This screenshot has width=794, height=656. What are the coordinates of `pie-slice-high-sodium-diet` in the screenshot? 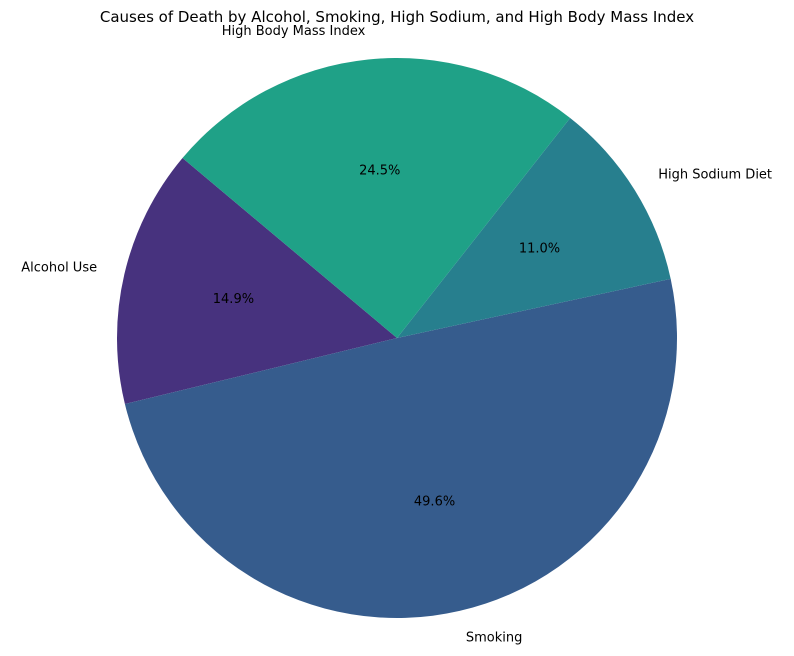 It's located at (534, 228).